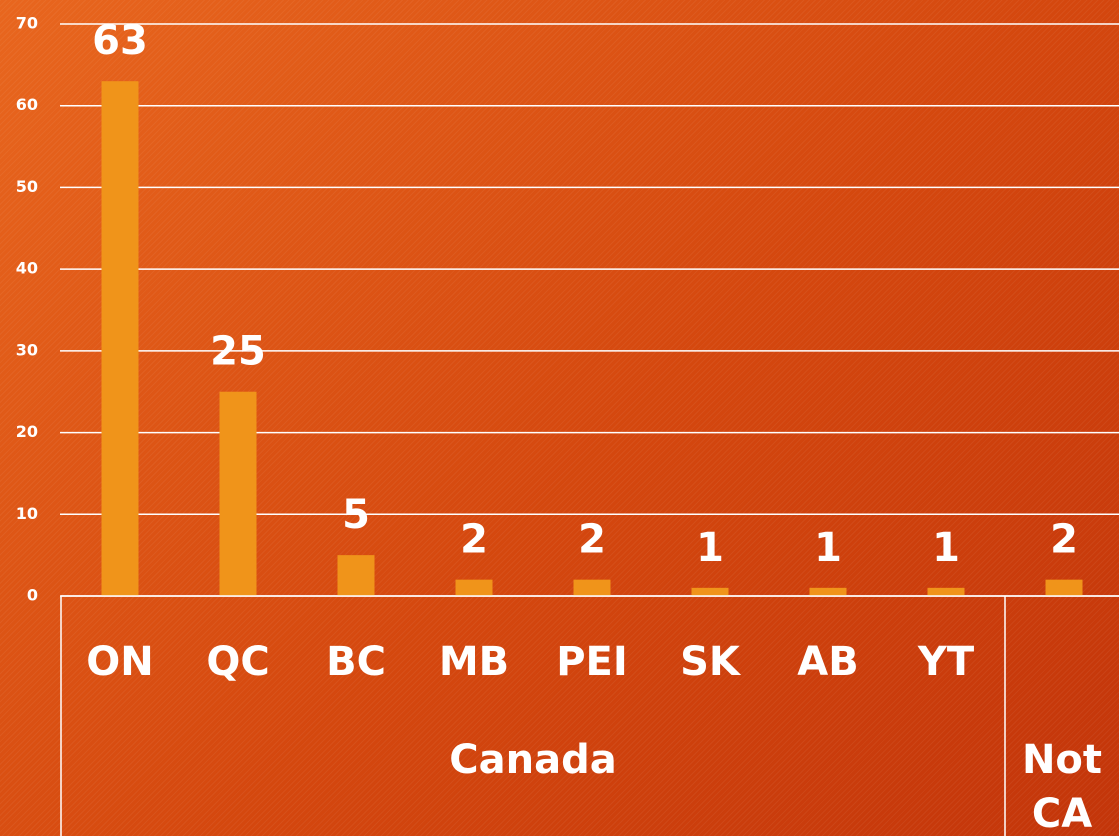 The height and width of the screenshot is (836, 1119). I want to click on y-tick-label: 20, so click(27, 431).